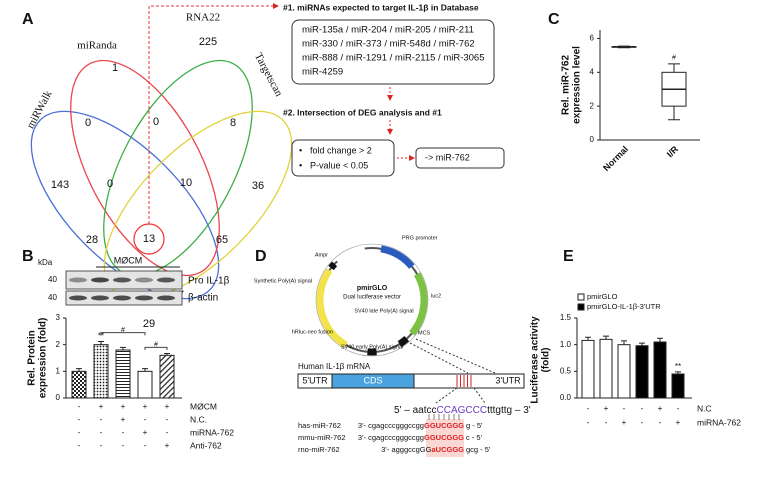  Describe the element at coordinates (149, 239) in the screenshot. I see `venn-count: 13` at that location.